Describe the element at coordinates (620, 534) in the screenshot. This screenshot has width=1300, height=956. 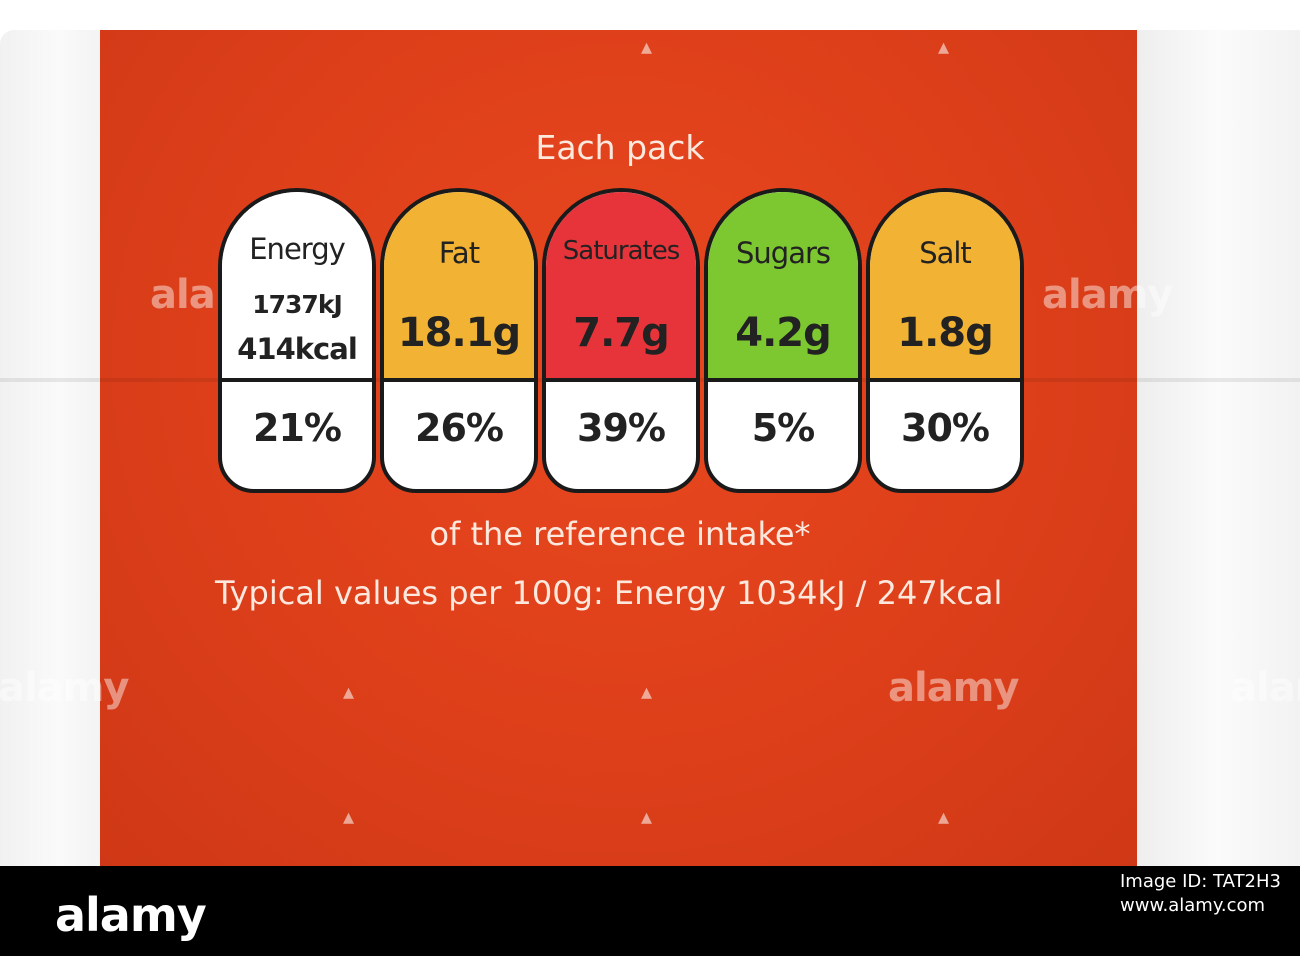
I see `reference-intake-note: of the reference intake*` at that location.